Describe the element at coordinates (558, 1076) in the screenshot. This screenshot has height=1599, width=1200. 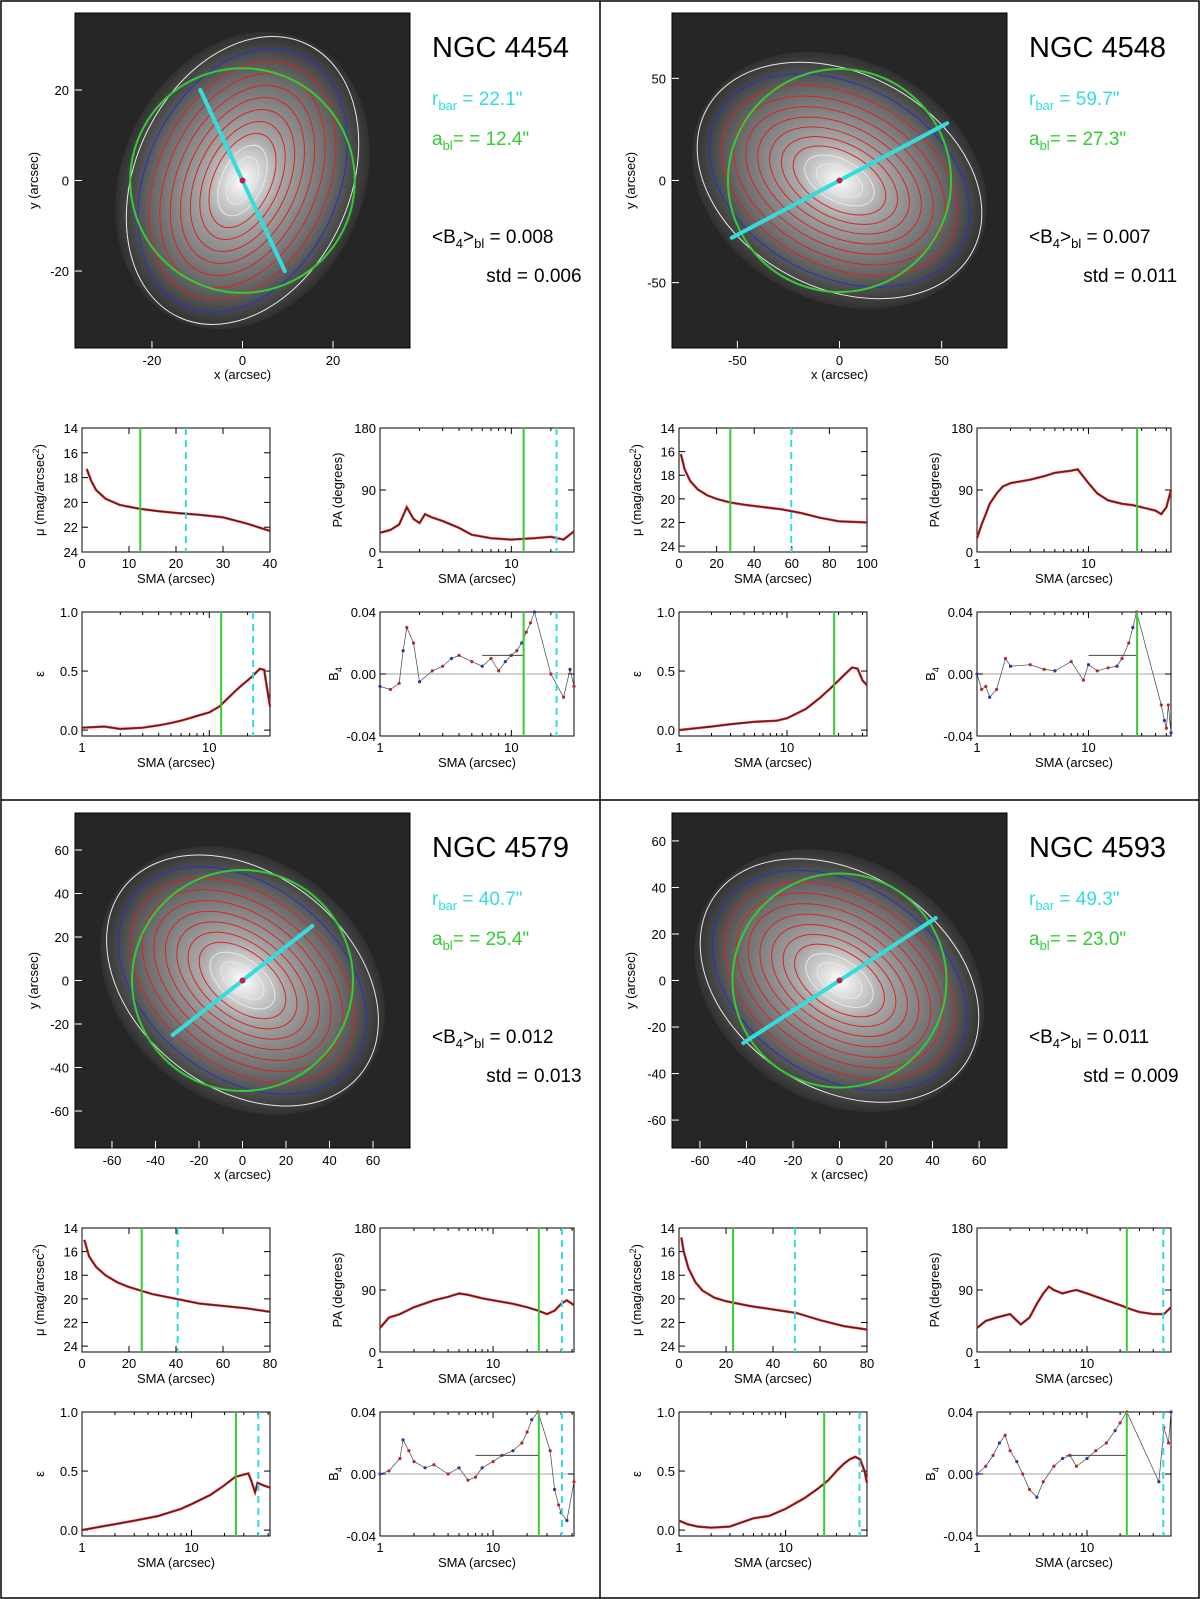
I see `std-value: 0.013` at that location.